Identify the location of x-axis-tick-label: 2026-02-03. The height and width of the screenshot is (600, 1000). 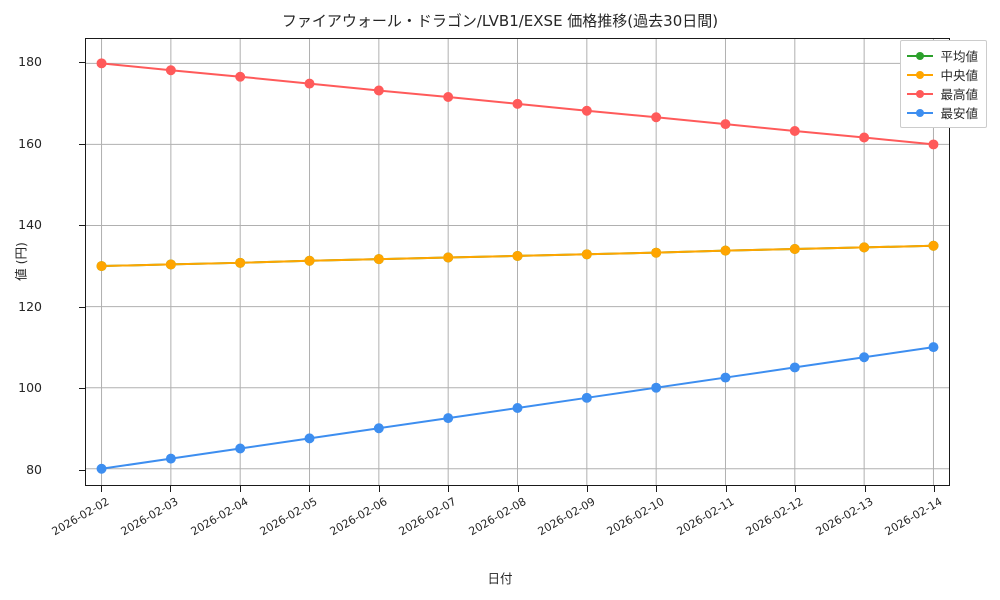
(149, 517).